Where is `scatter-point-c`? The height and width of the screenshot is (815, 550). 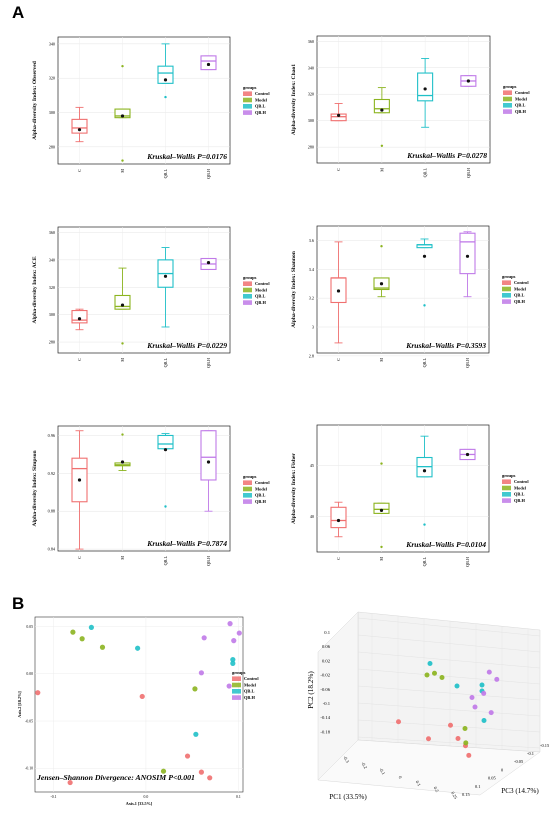
scatter-point-c is located at coordinates (70, 782).